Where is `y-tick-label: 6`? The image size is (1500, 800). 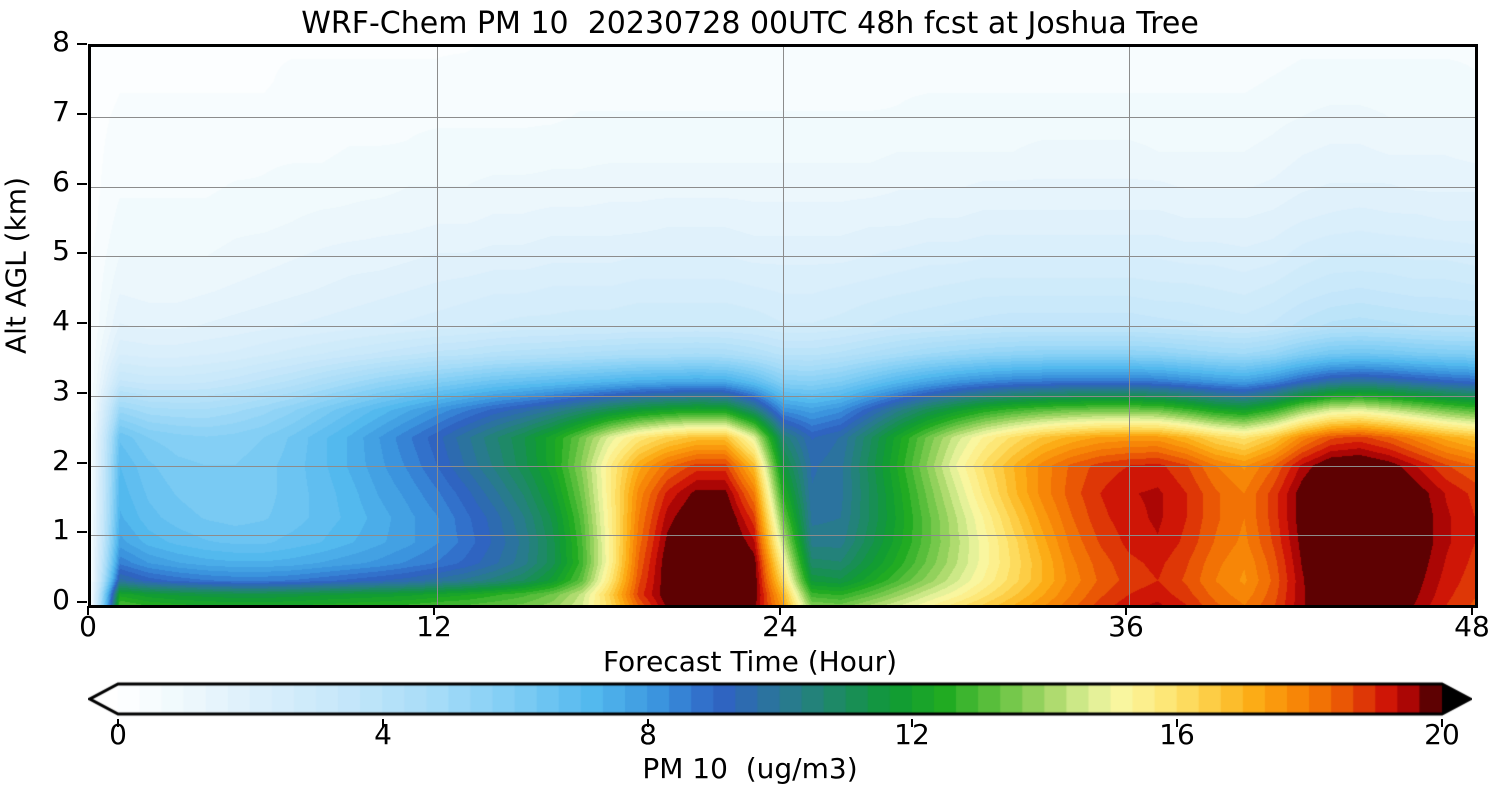 y-tick-label: 6 is located at coordinates (61, 181).